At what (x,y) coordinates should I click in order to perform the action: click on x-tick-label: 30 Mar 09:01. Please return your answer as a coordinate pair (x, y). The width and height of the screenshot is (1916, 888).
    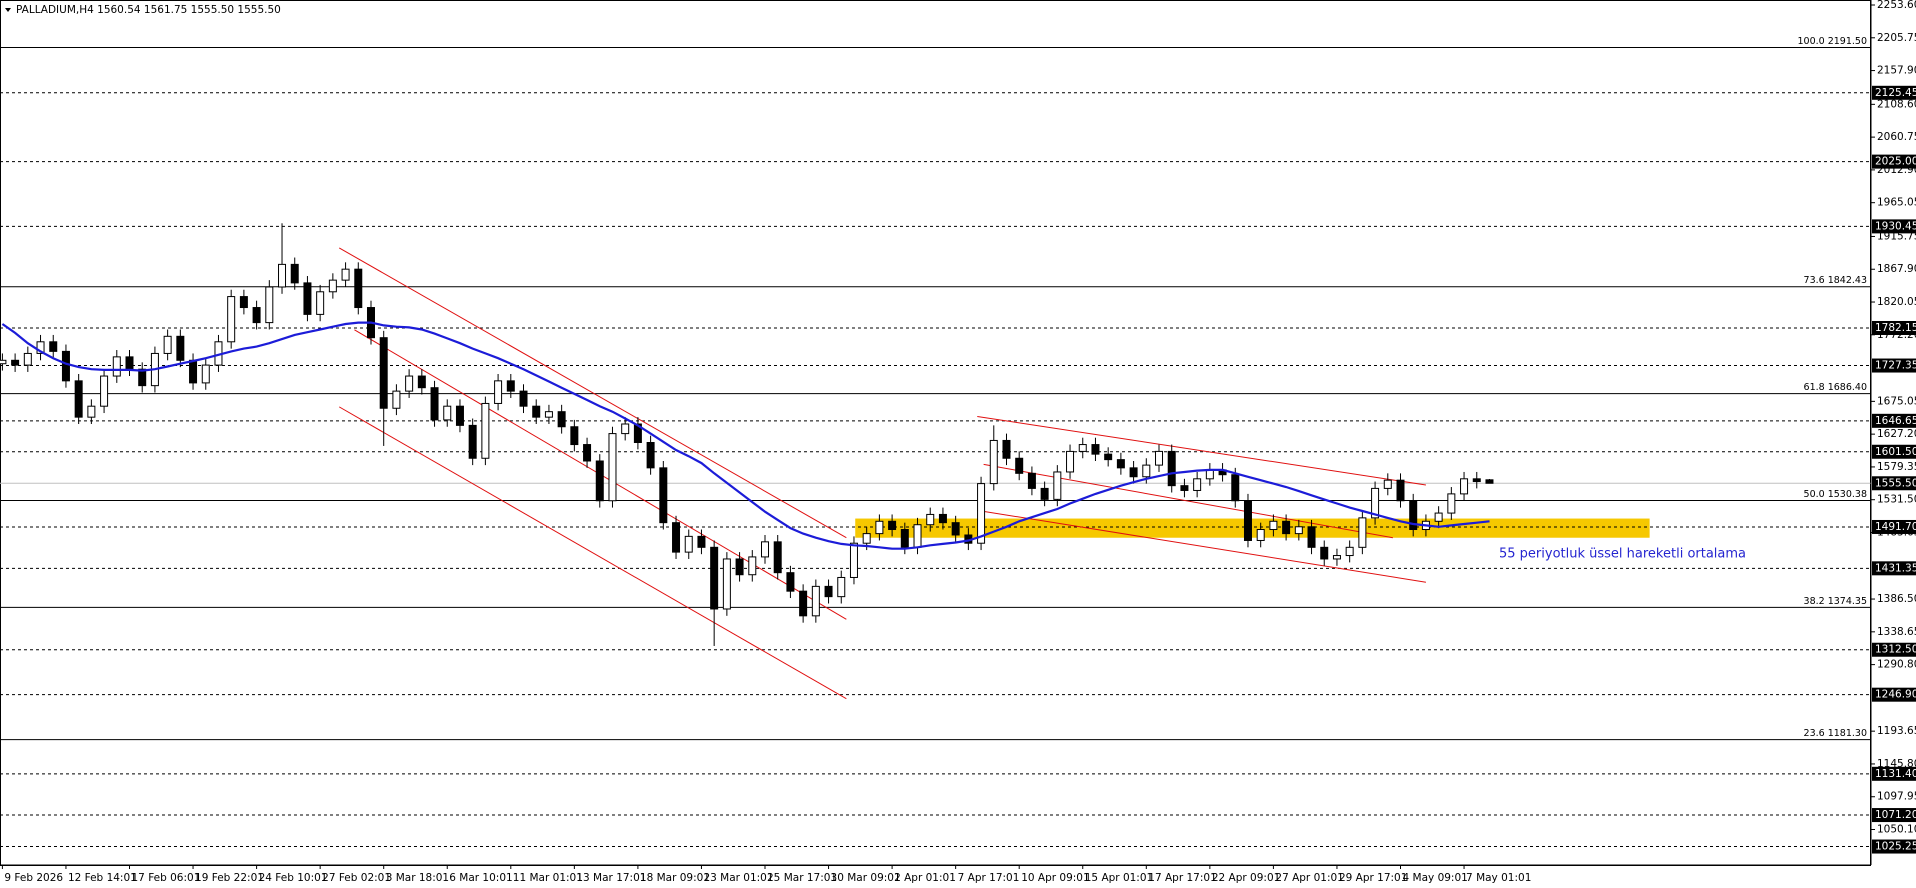
    Looking at the image, I should click on (866, 878).